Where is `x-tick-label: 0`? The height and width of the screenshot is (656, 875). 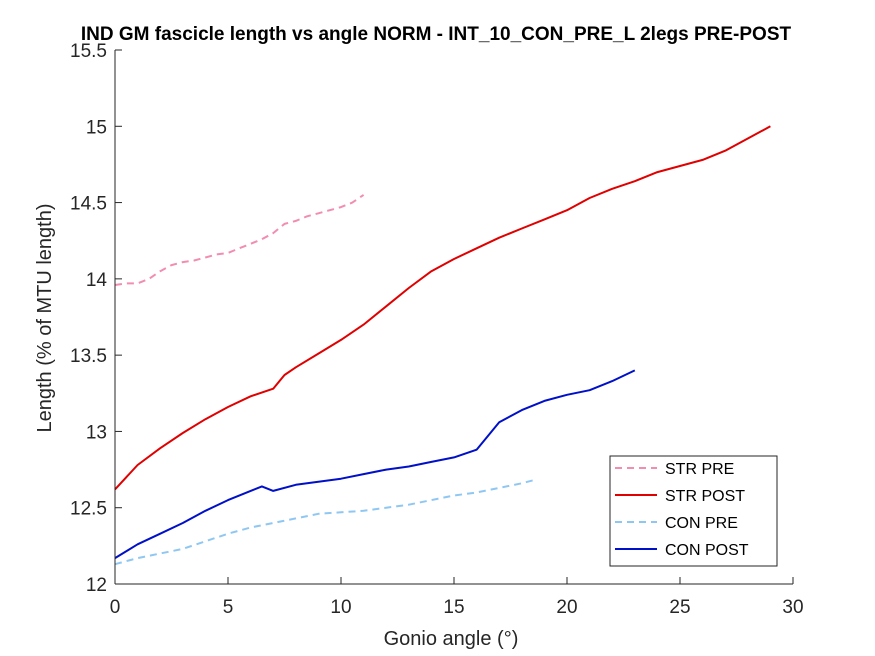
x-tick-label: 0 is located at coordinates (115, 607).